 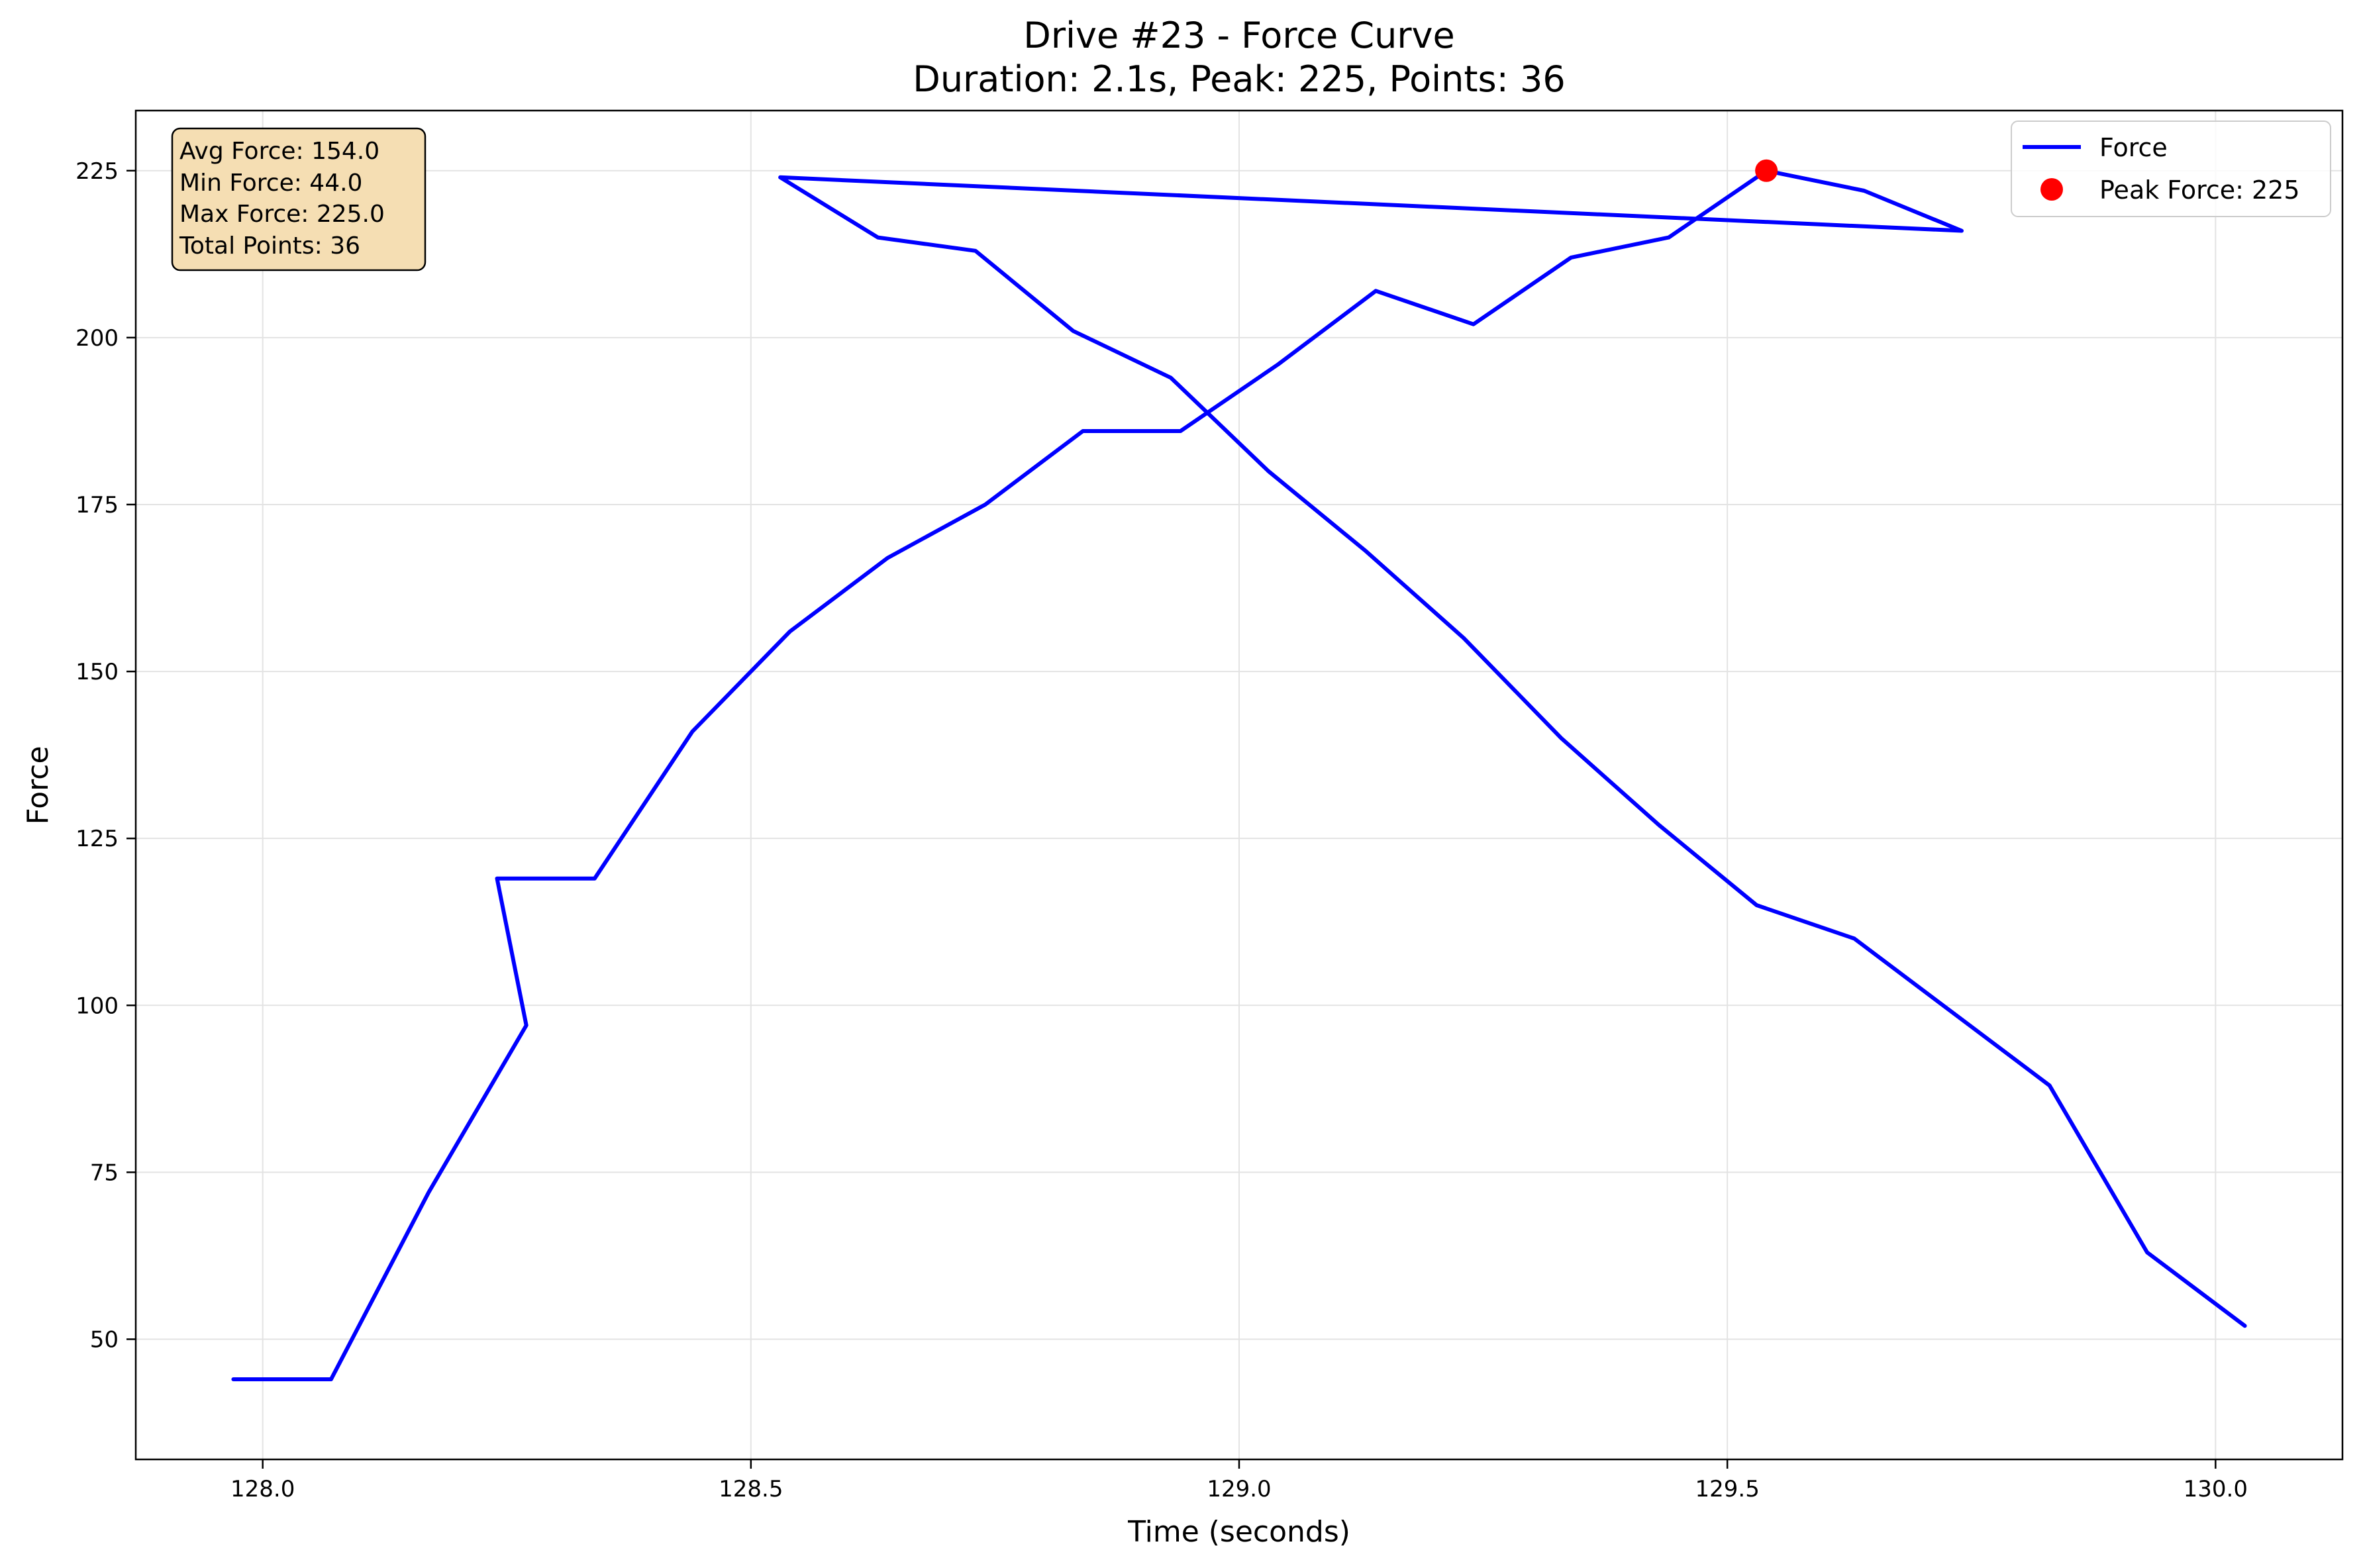 What do you see at coordinates (1238, 1532) in the screenshot?
I see `x-axis-label: Time (seconds)` at bounding box center [1238, 1532].